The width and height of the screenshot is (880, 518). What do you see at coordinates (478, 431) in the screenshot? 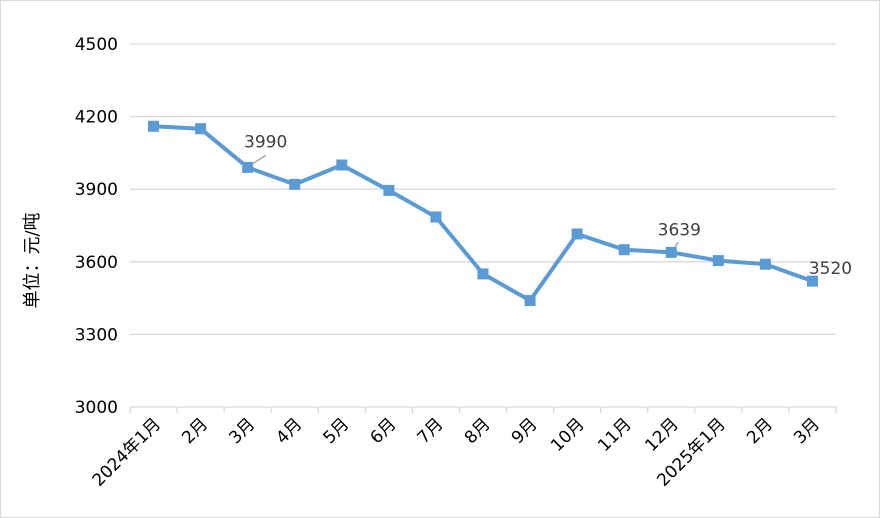
I see `x-tick-label: 8月` at bounding box center [478, 431].